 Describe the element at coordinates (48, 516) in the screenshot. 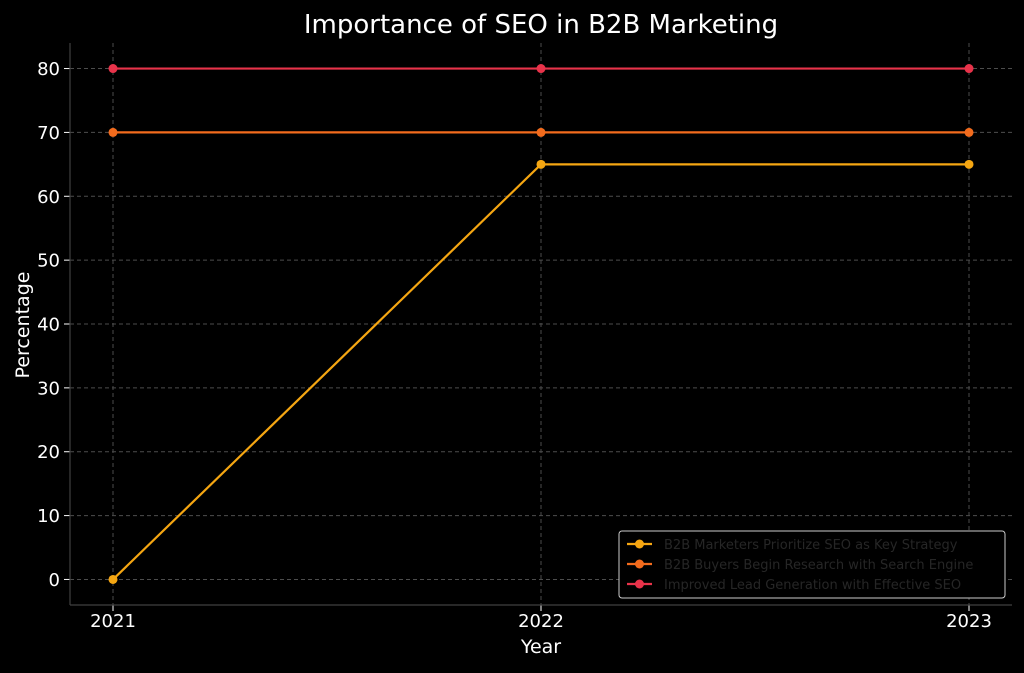

I see `y-tick-label: 10` at that location.